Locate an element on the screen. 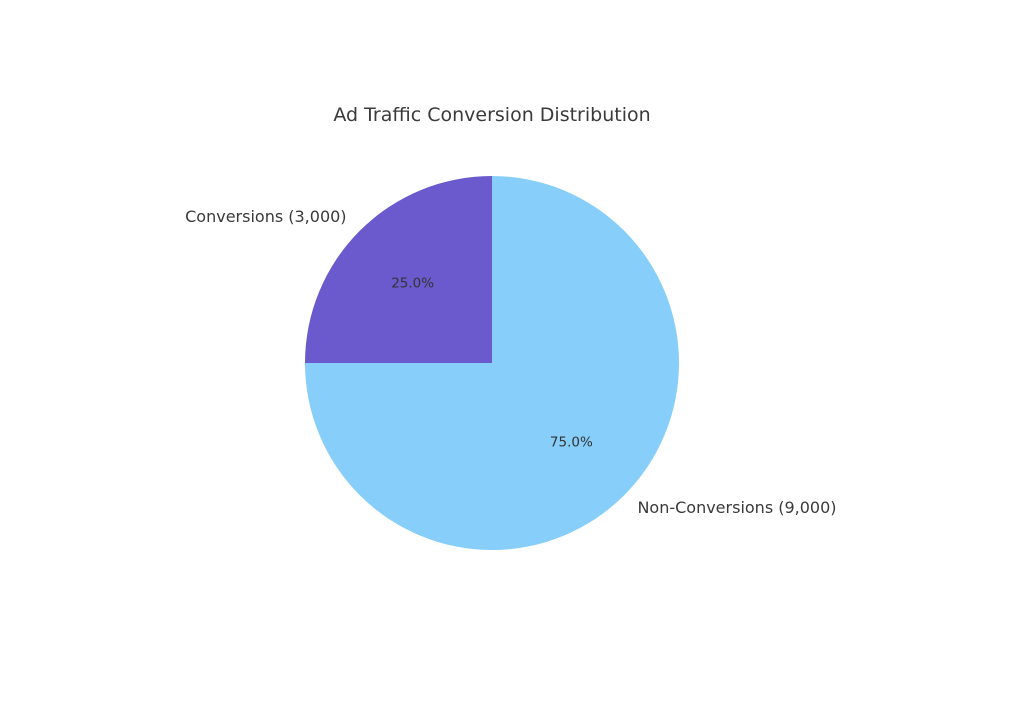 This screenshot has height=704, width=1024. percent-label-non-conversions: 75.0% is located at coordinates (571, 442).